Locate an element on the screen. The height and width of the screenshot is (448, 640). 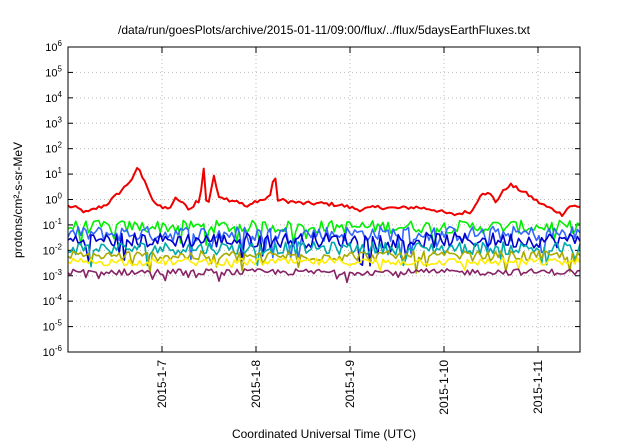
y-tick-label: 10⁻⁵ is located at coordinates (53, 326).